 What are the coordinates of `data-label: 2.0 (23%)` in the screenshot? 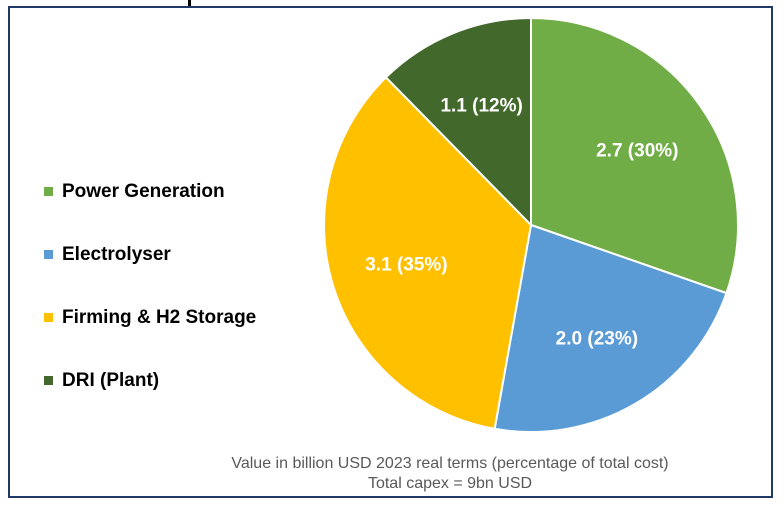 It's located at (597, 339).